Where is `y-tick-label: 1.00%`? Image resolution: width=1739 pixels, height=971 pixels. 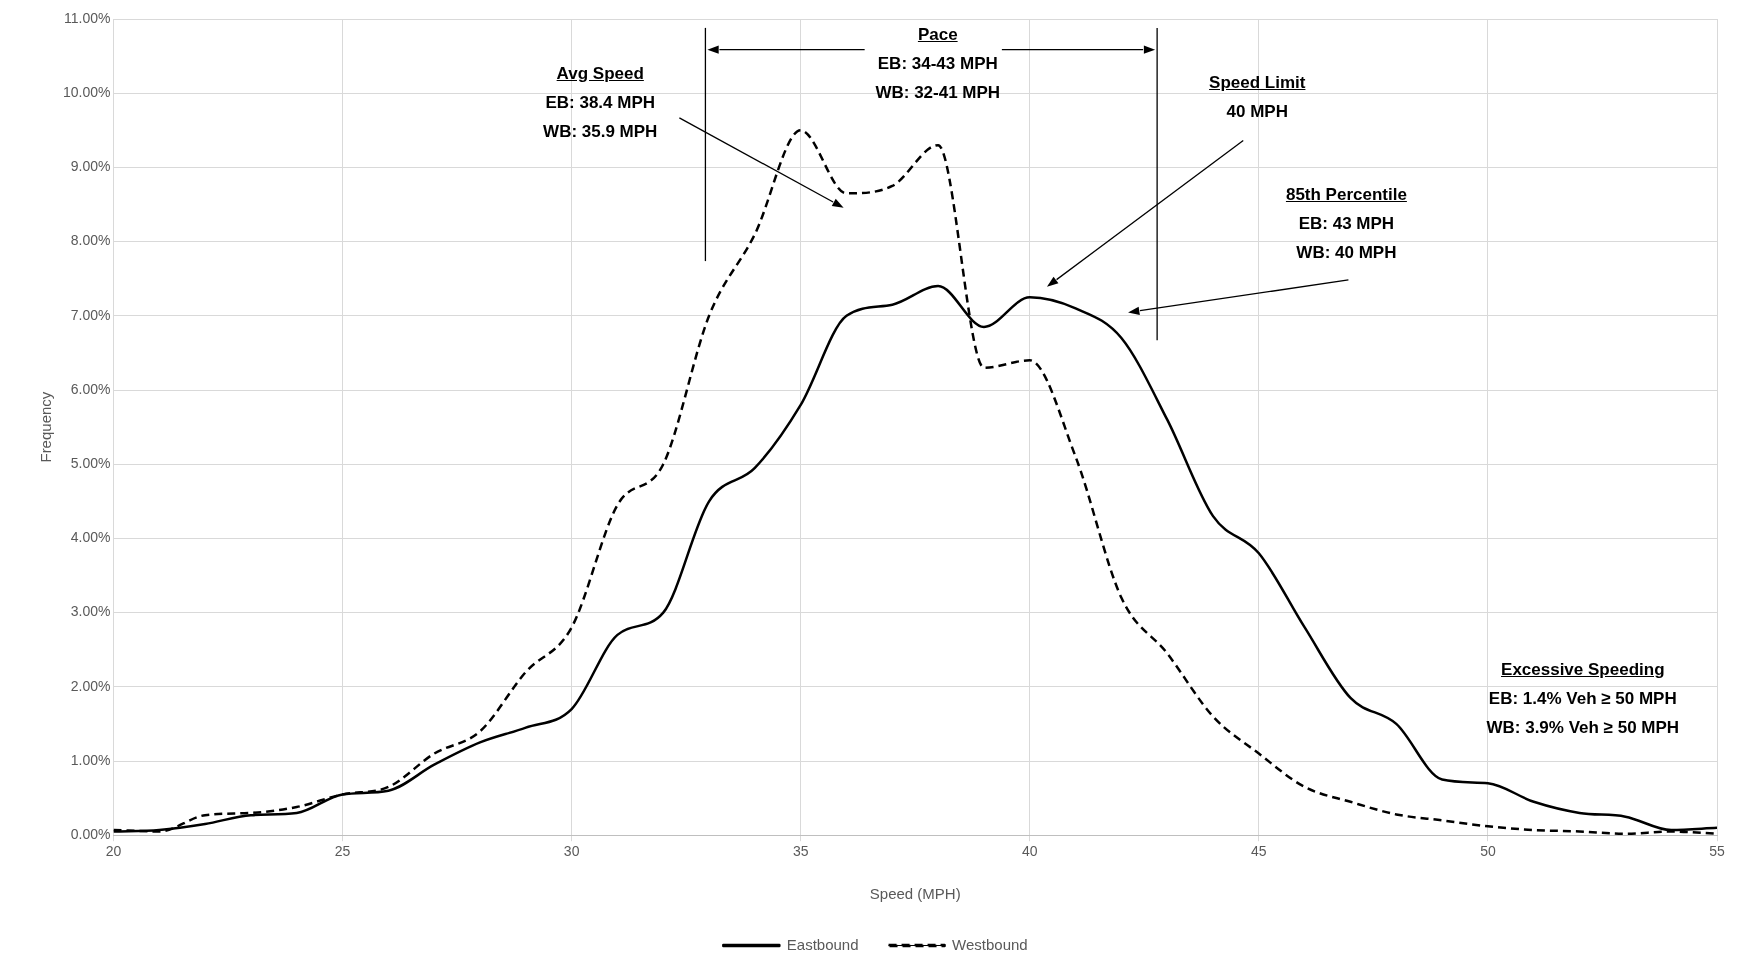
y-tick-label: 1.00% is located at coordinates (90, 759).